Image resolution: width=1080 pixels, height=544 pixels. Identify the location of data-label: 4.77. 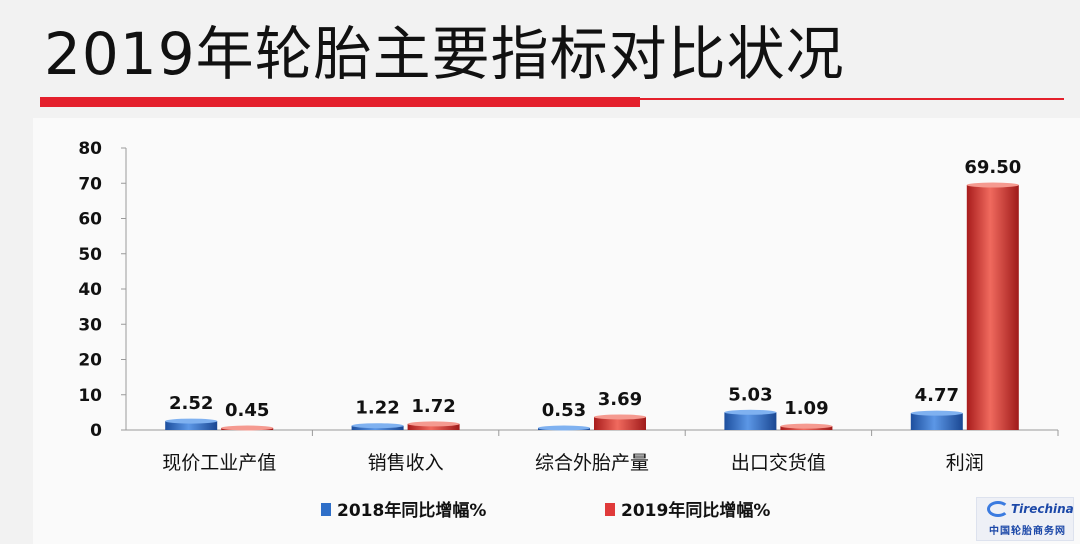
(937, 395).